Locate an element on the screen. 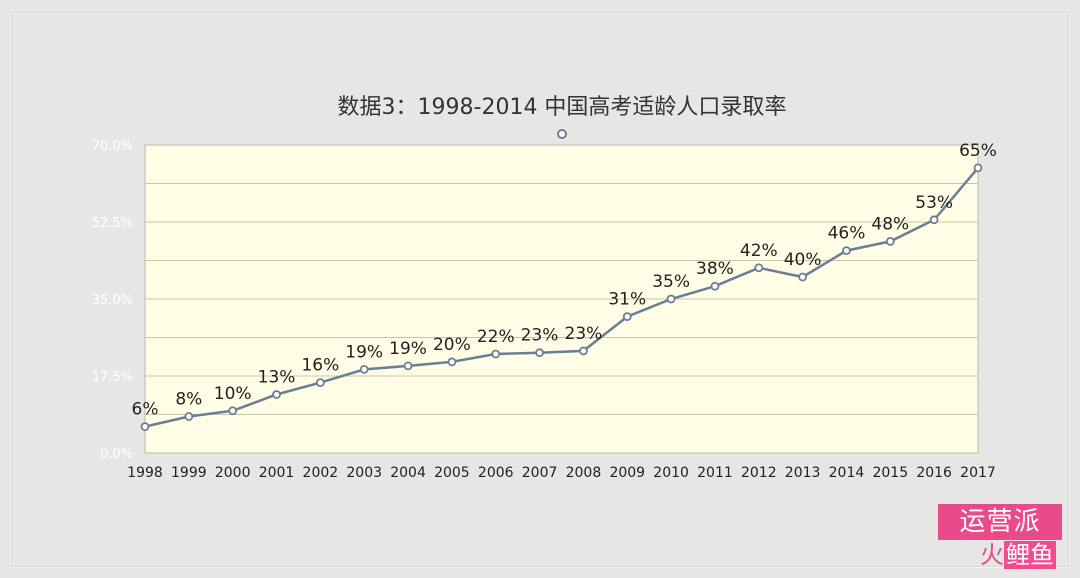  x-tick-label: 2012 is located at coordinates (759, 473).